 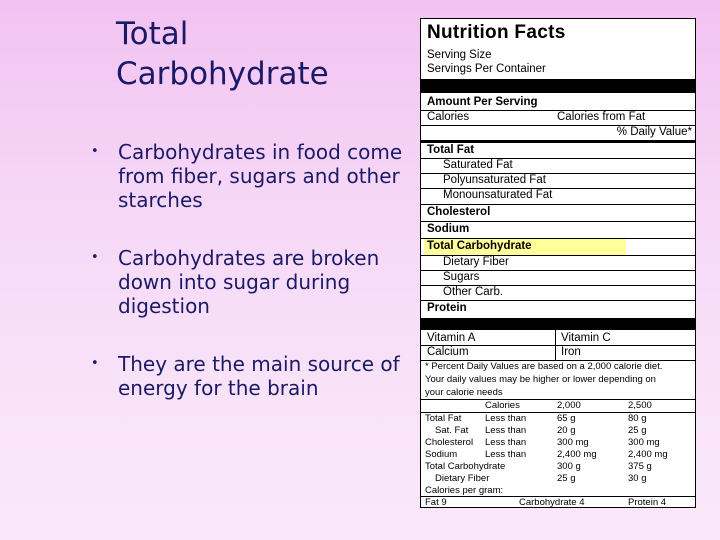 What do you see at coordinates (586, 338) in the screenshot?
I see `vitamin-c: Vitamin C` at bounding box center [586, 338].